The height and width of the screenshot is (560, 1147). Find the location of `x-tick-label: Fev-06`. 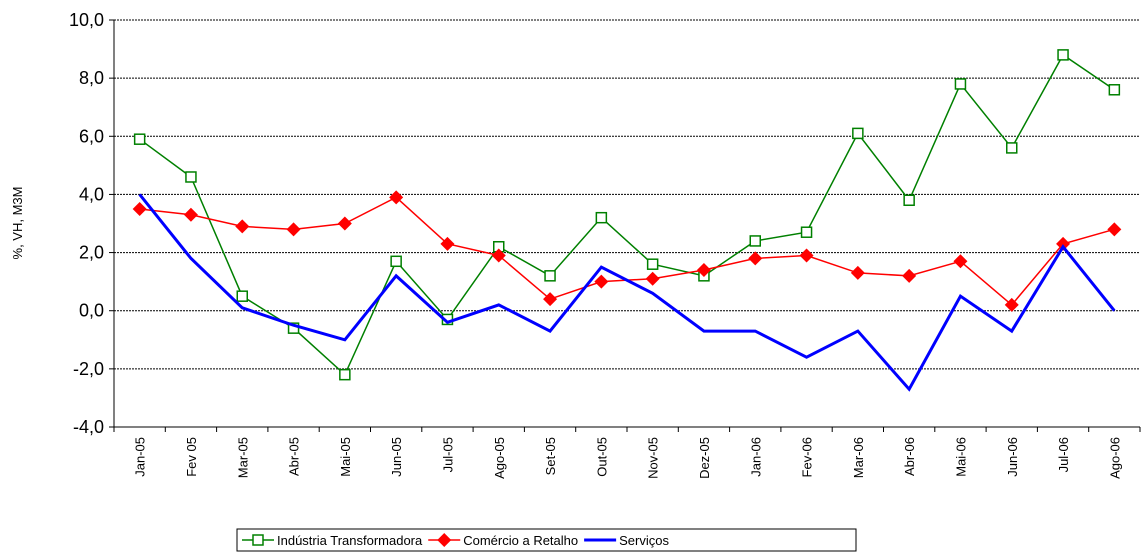

x-tick-label: Fev-06 is located at coordinates (807, 457).